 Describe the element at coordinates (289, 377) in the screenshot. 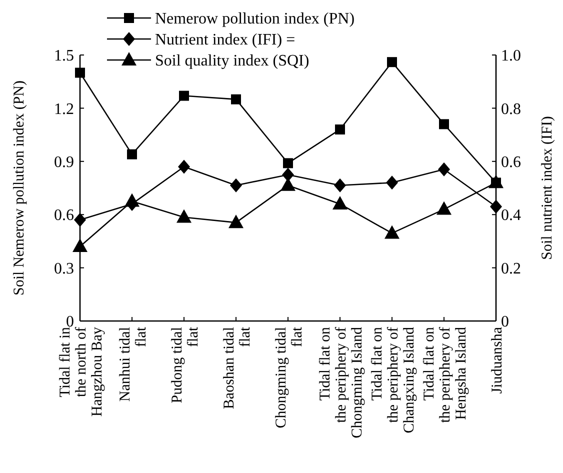

I see `x-tick-label: Chongming tidal flat` at that location.